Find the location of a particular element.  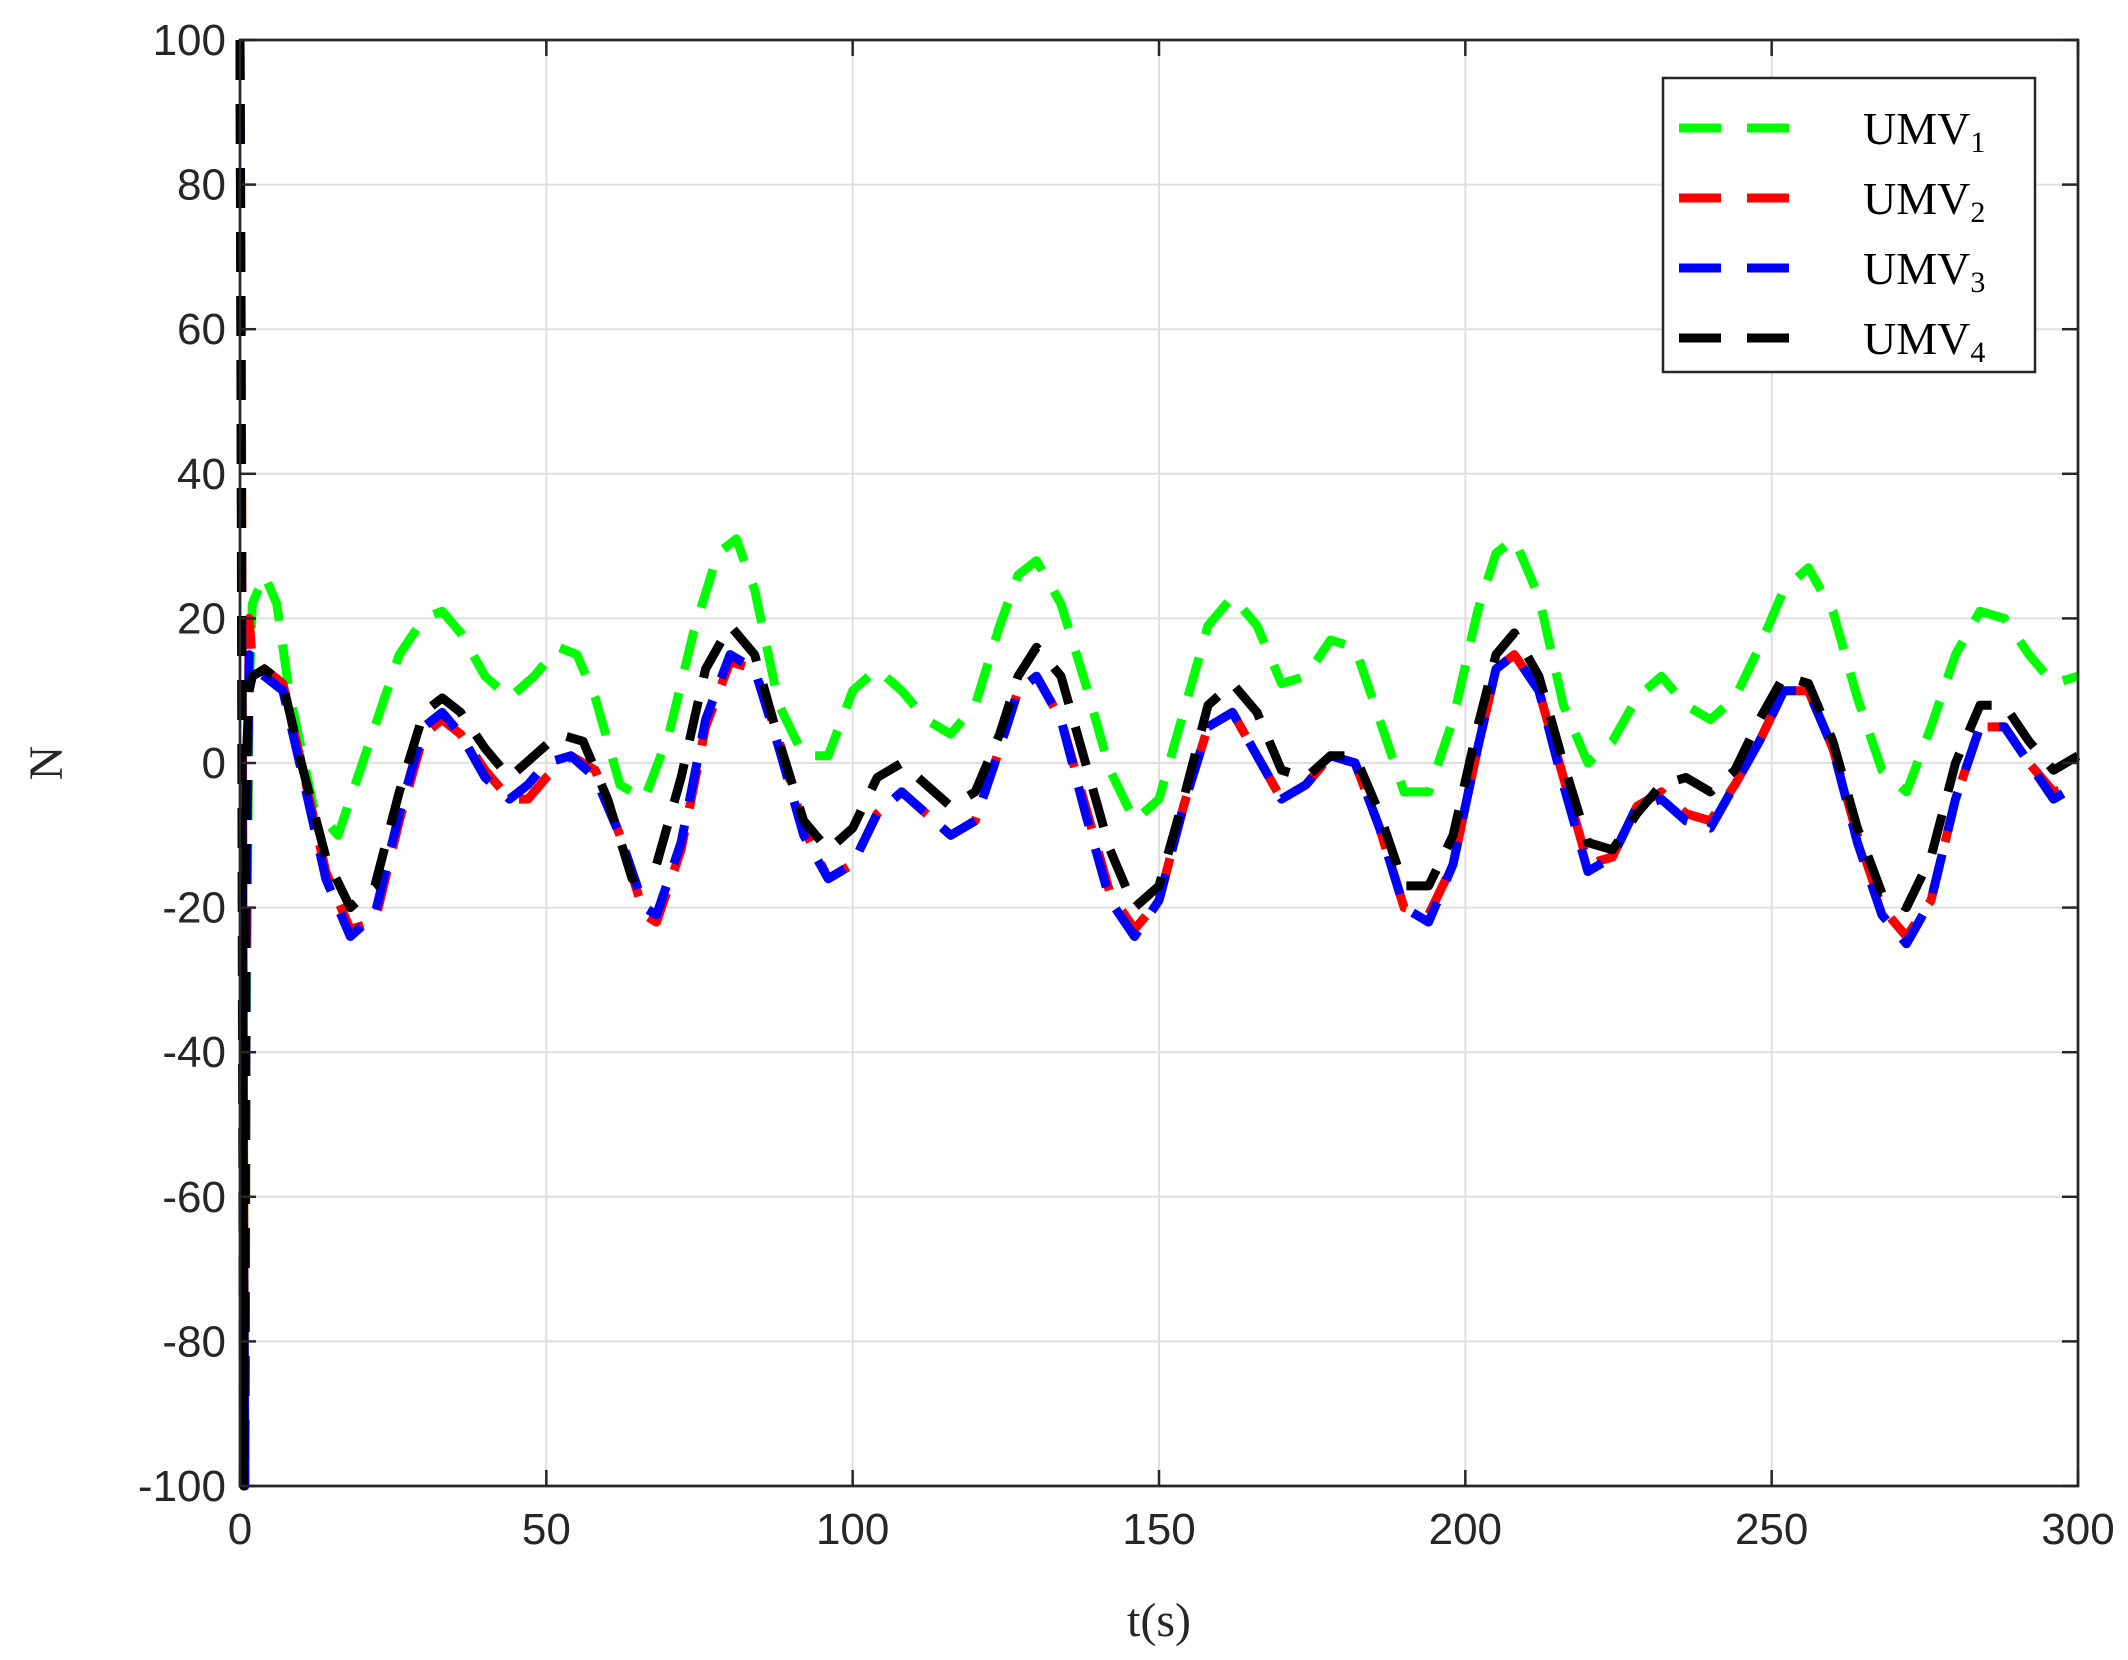

legend-label-4: UMV4 is located at coordinates (1924, 341).